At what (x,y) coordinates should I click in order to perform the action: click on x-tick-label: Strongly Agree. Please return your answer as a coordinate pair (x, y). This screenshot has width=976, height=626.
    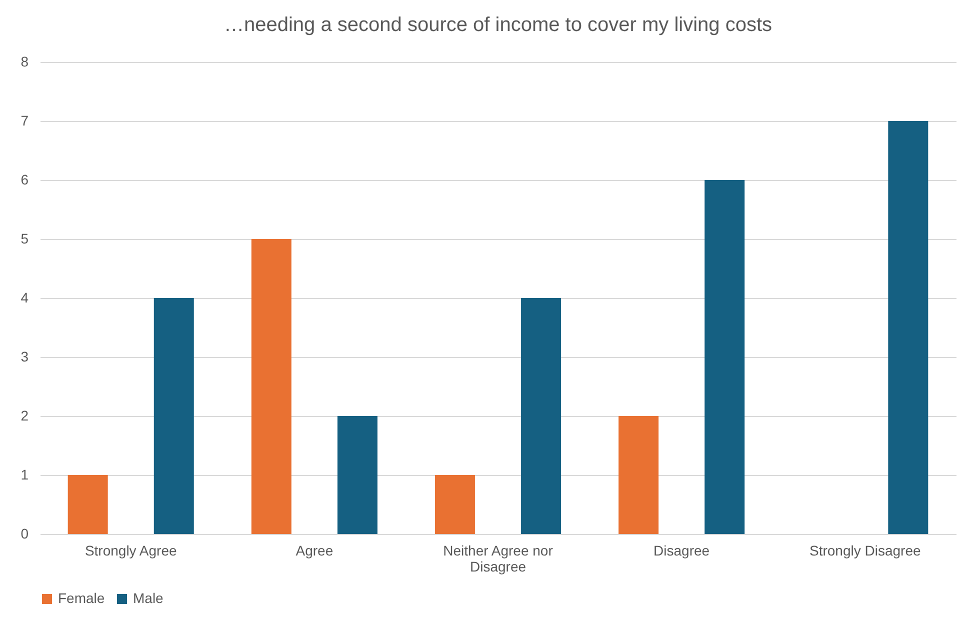
    Looking at the image, I should click on (130, 550).